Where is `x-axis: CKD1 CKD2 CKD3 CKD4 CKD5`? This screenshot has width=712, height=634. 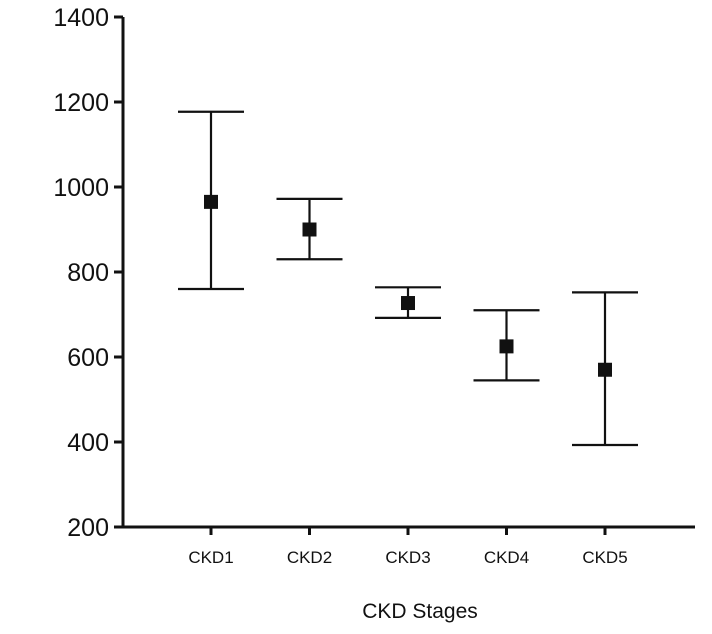
x-axis: CKD1 CKD2 CKD3 CKD4 CKD5 is located at coordinates (409, 546).